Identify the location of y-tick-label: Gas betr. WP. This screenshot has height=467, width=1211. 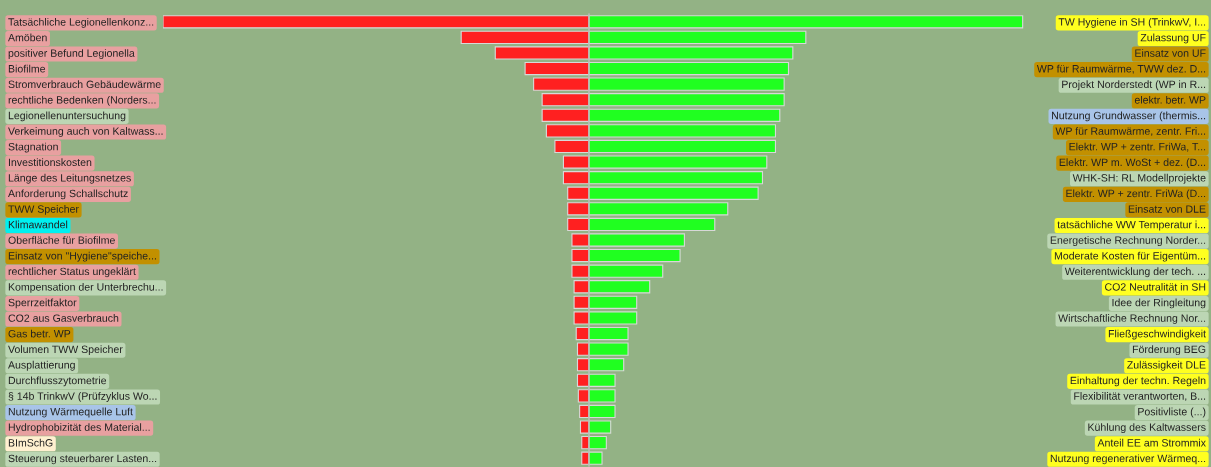
(39, 333).